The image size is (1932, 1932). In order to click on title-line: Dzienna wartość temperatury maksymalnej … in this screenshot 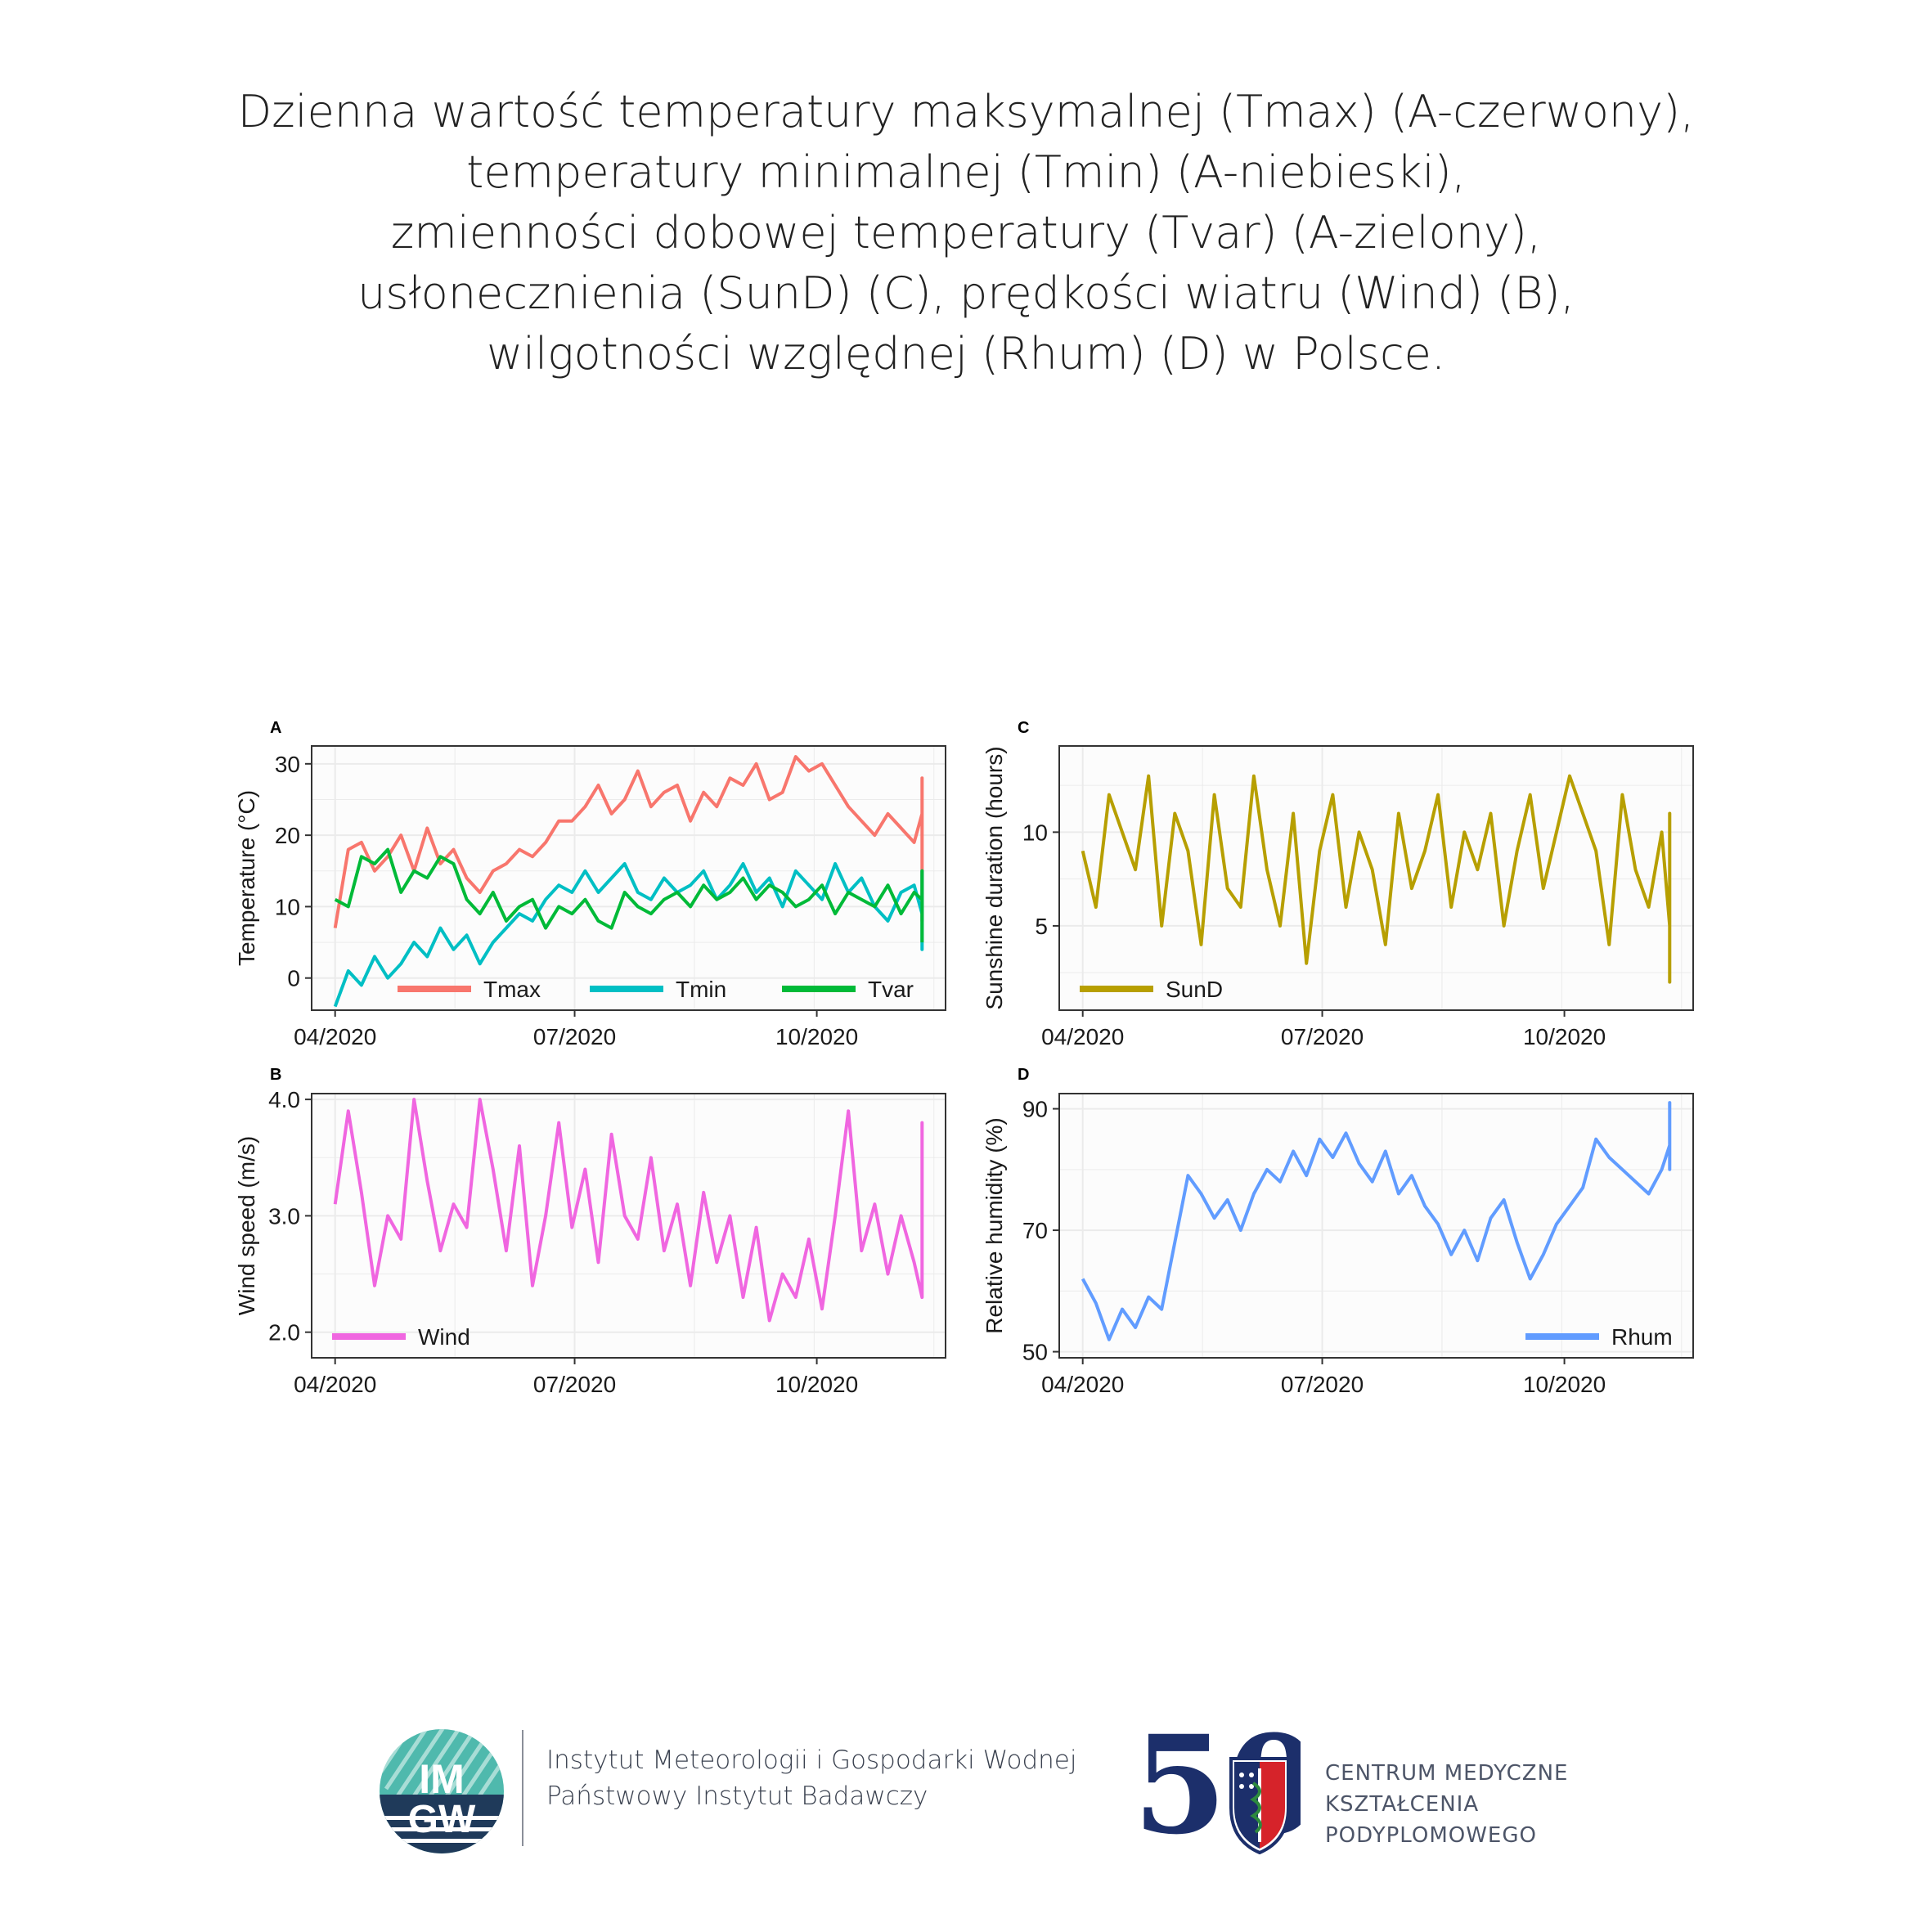, I will do `click(966, 112)`.